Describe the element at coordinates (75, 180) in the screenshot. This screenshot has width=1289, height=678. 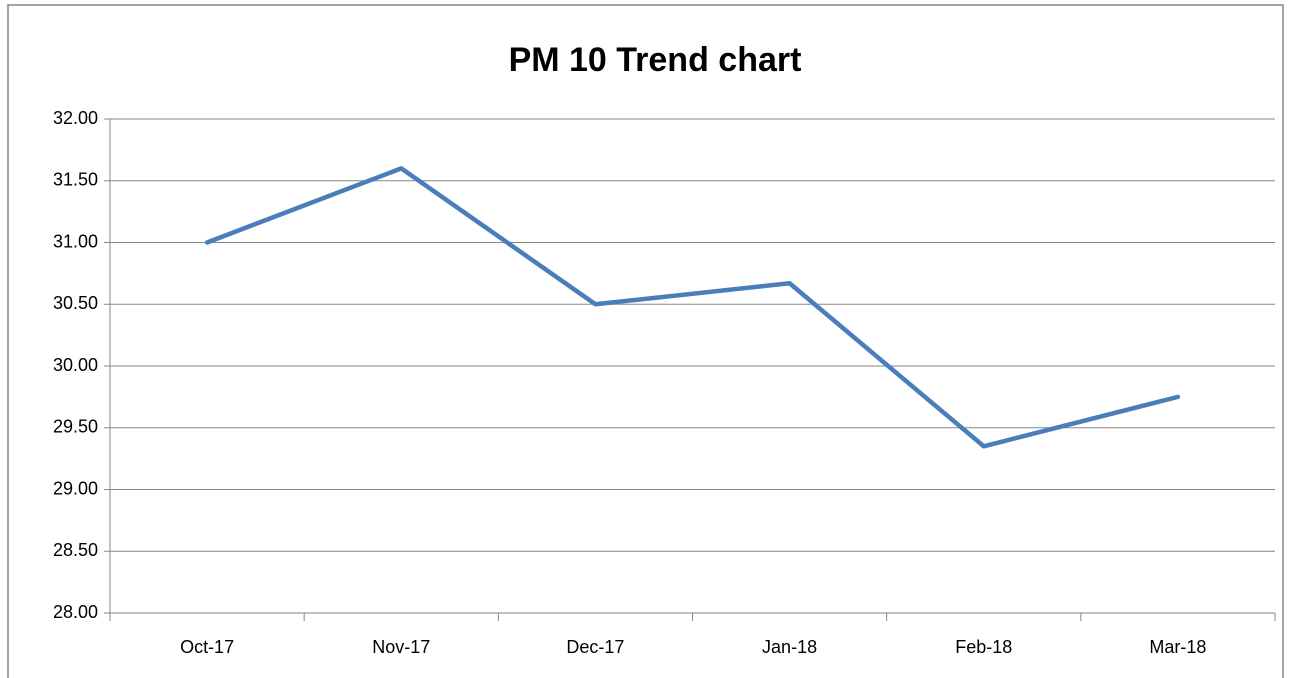
I see `y-tick-label: 31.50` at that location.